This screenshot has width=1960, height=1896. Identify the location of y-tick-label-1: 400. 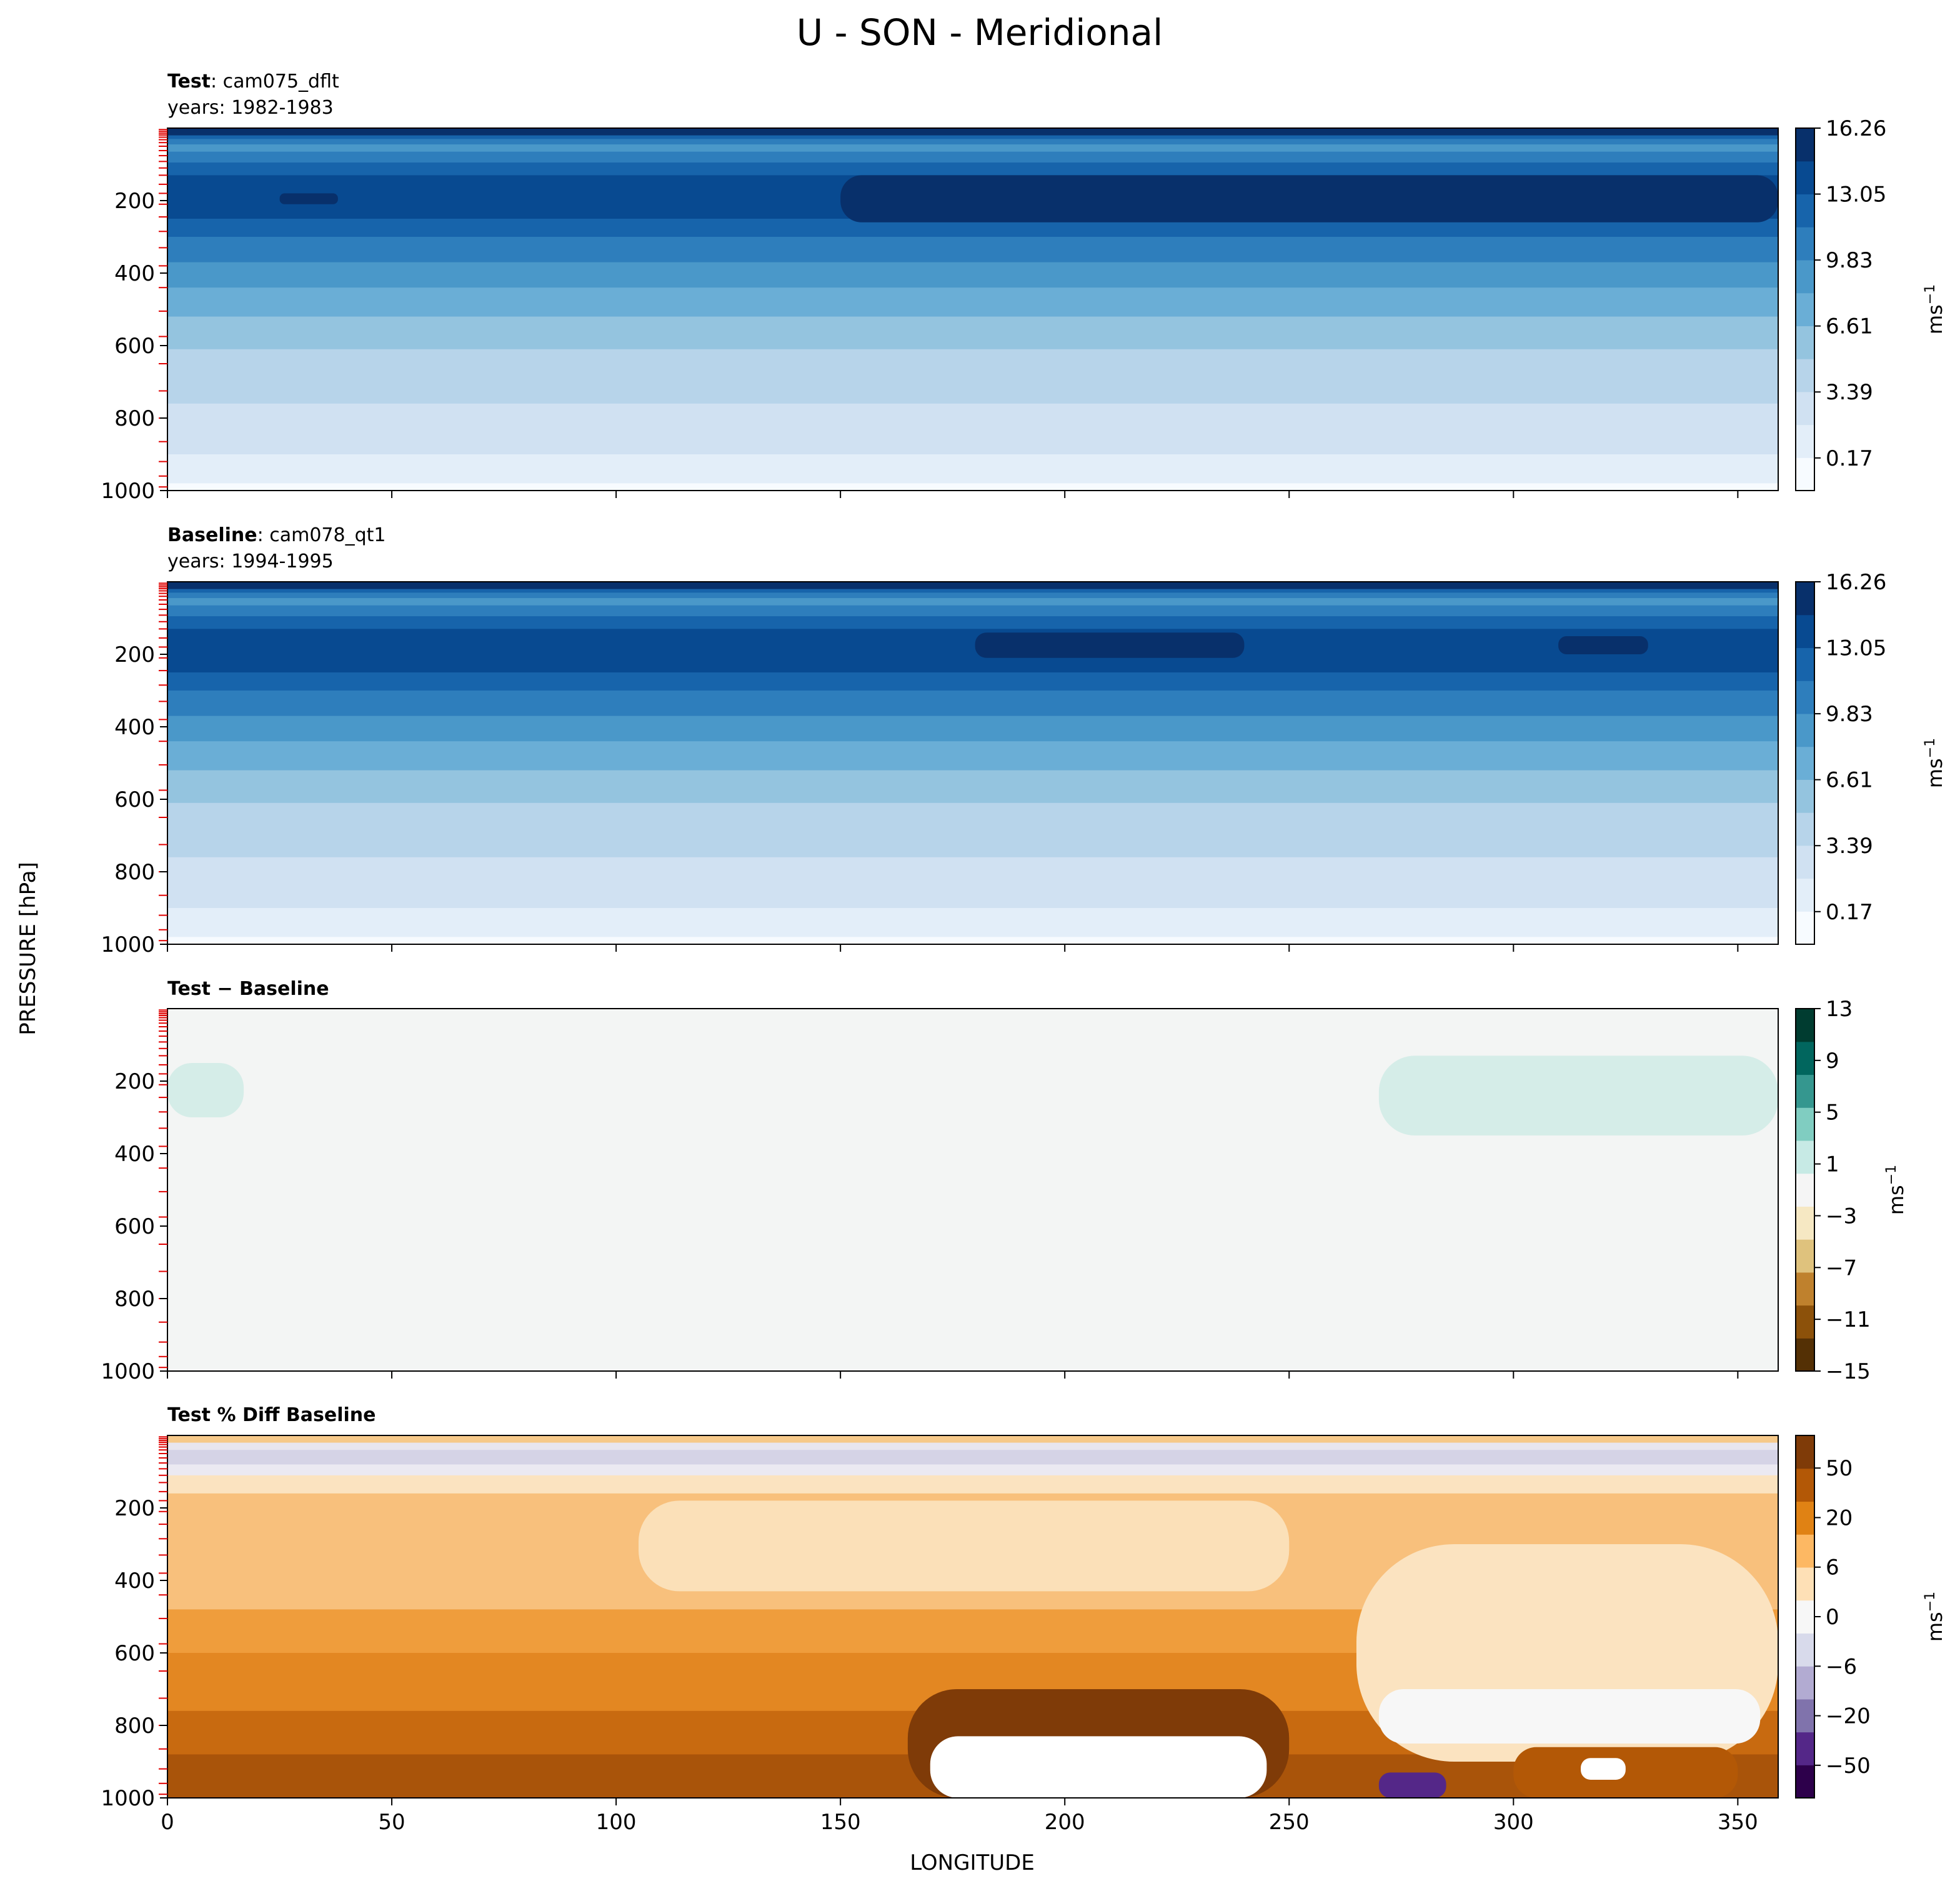
(134, 727).